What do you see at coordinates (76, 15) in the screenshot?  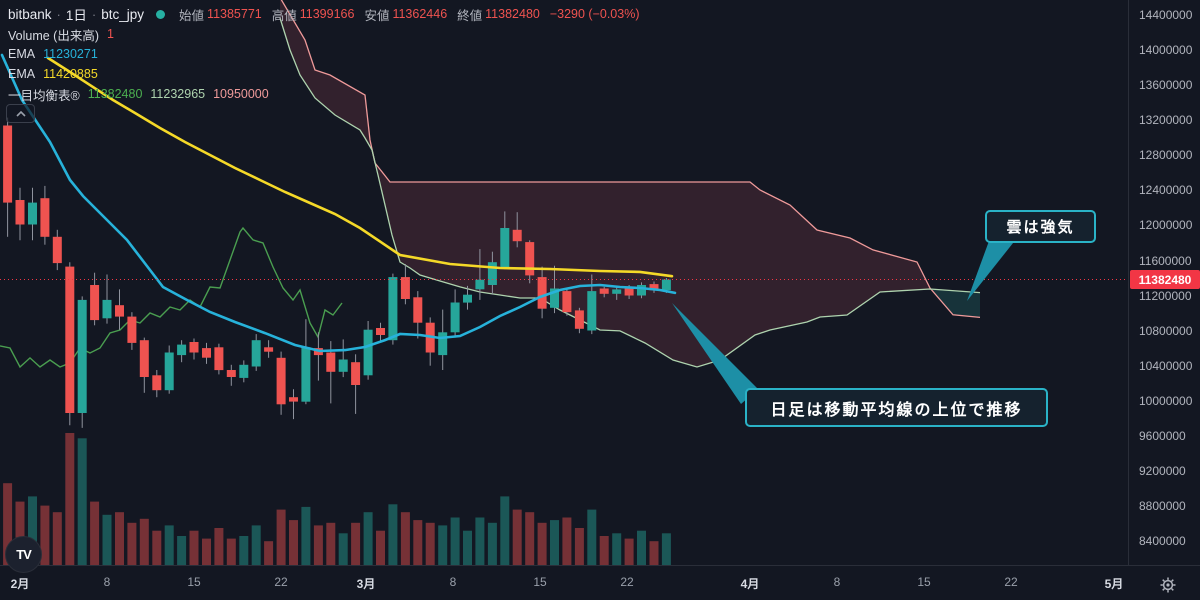 I see `interval-label: 1日` at bounding box center [76, 15].